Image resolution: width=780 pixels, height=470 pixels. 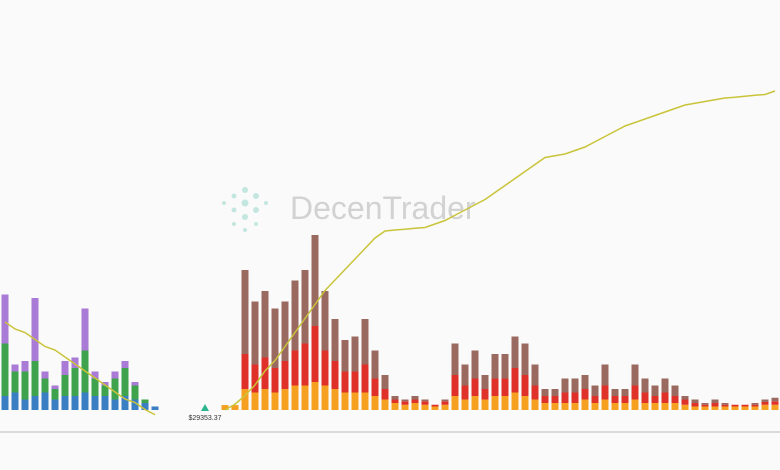 I want to click on watermark-text: DecenTrader, so click(x=383, y=208).